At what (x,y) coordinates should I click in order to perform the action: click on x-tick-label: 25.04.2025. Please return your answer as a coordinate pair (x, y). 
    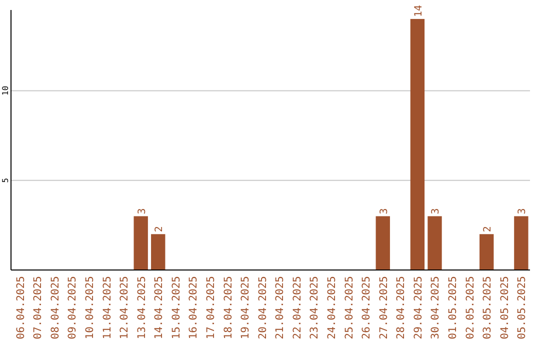
    Looking at the image, I should click on (349, 308).